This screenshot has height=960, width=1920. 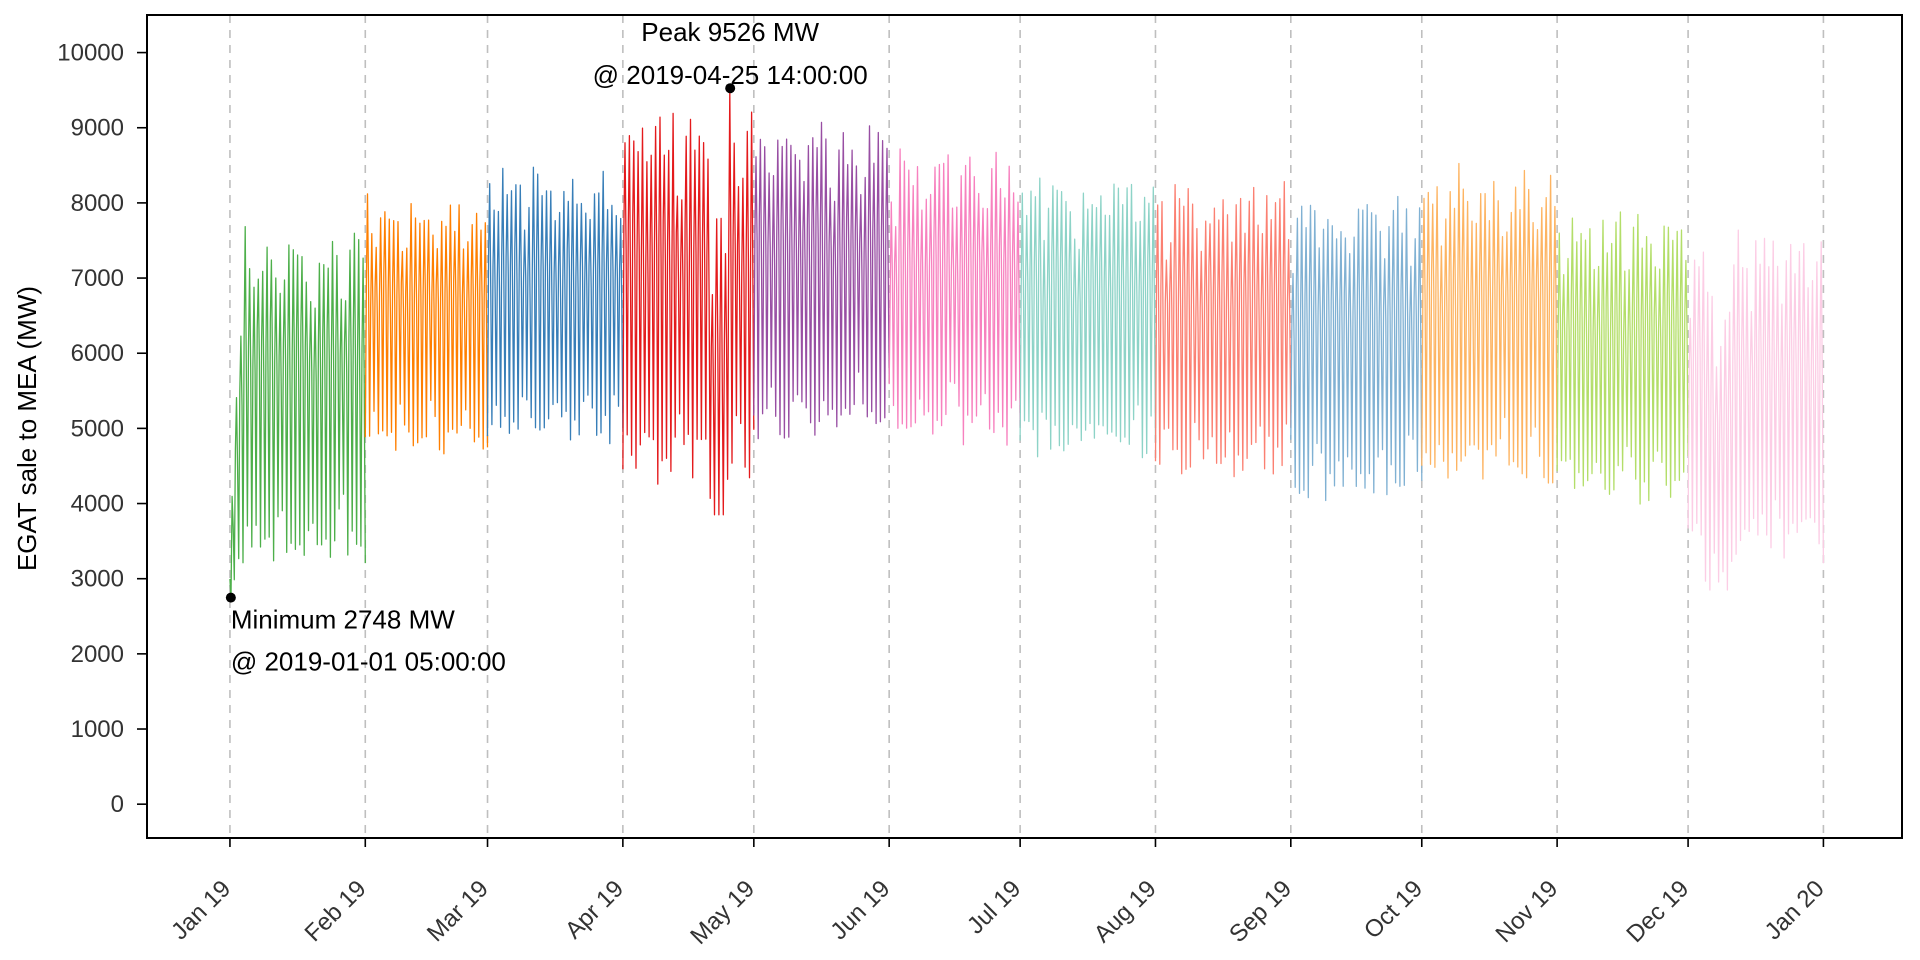 What do you see at coordinates (97, 353) in the screenshot?
I see `y-tick-label: 6000` at bounding box center [97, 353].